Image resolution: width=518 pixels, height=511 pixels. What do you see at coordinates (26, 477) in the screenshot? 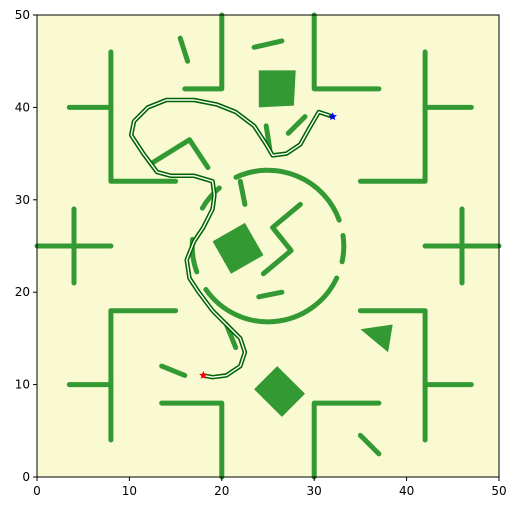
I see `y-tick-label: 0` at bounding box center [26, 477].